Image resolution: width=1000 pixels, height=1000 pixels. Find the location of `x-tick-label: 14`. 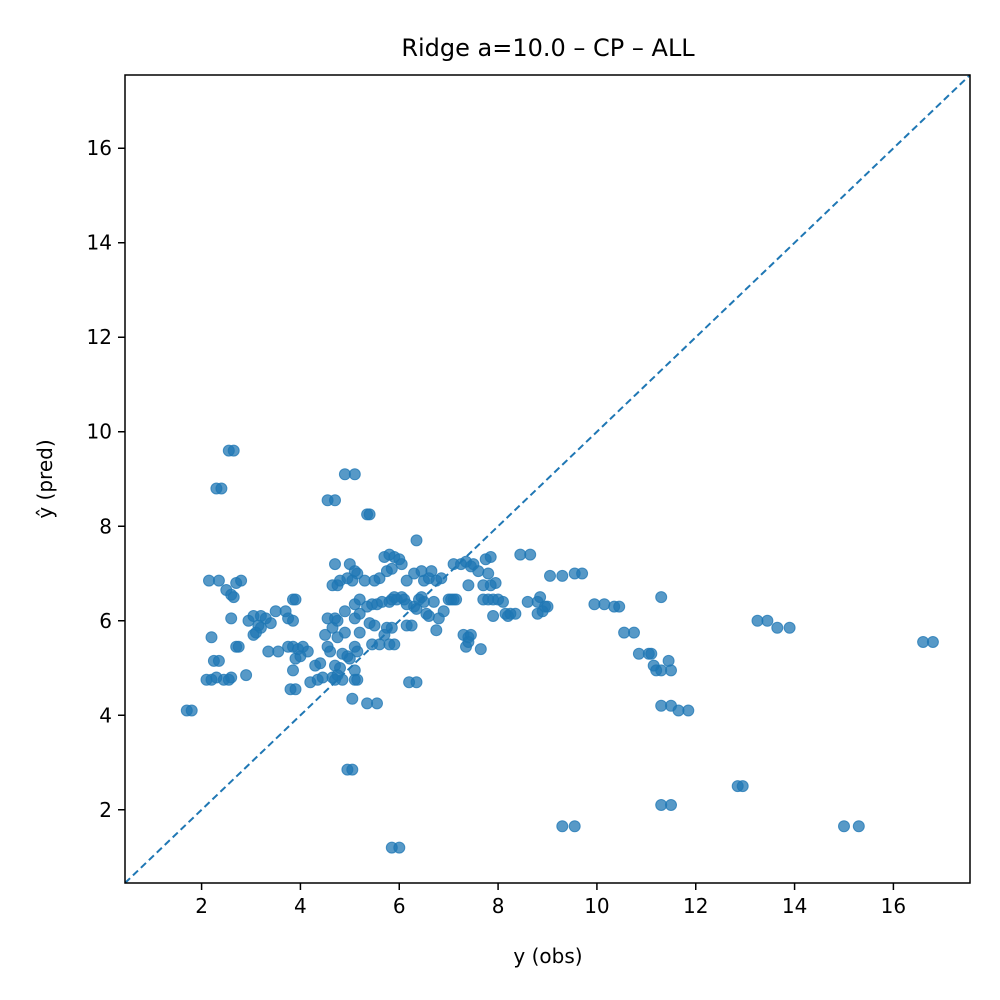

x-tick-label: 14 is located at coordinates (794, 906).